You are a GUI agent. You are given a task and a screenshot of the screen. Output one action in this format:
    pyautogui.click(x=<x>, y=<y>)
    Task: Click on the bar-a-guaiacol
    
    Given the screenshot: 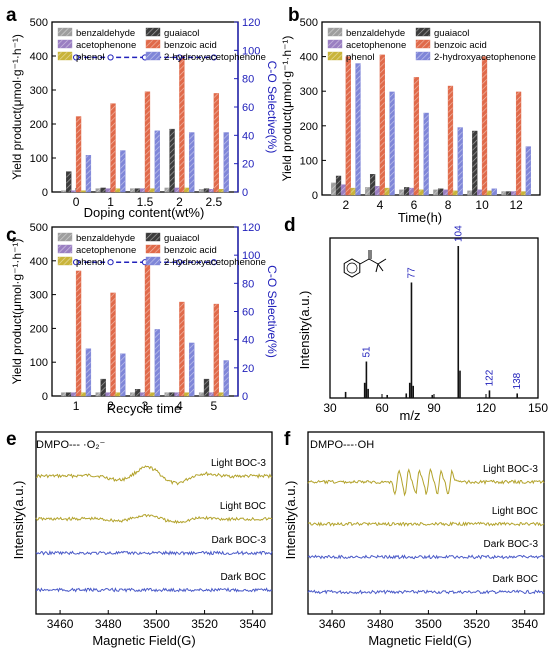 What is the action you would take?
    pyautogui.click(x=172, y=160)
    